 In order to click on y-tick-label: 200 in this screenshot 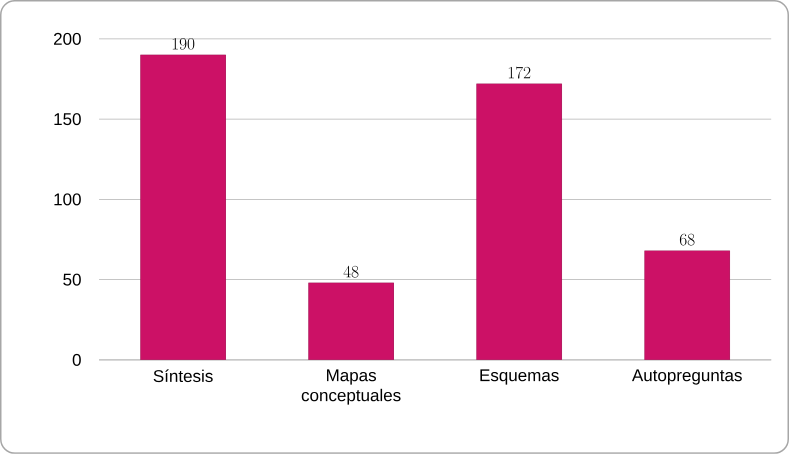, I will do `click(67, 38)`.